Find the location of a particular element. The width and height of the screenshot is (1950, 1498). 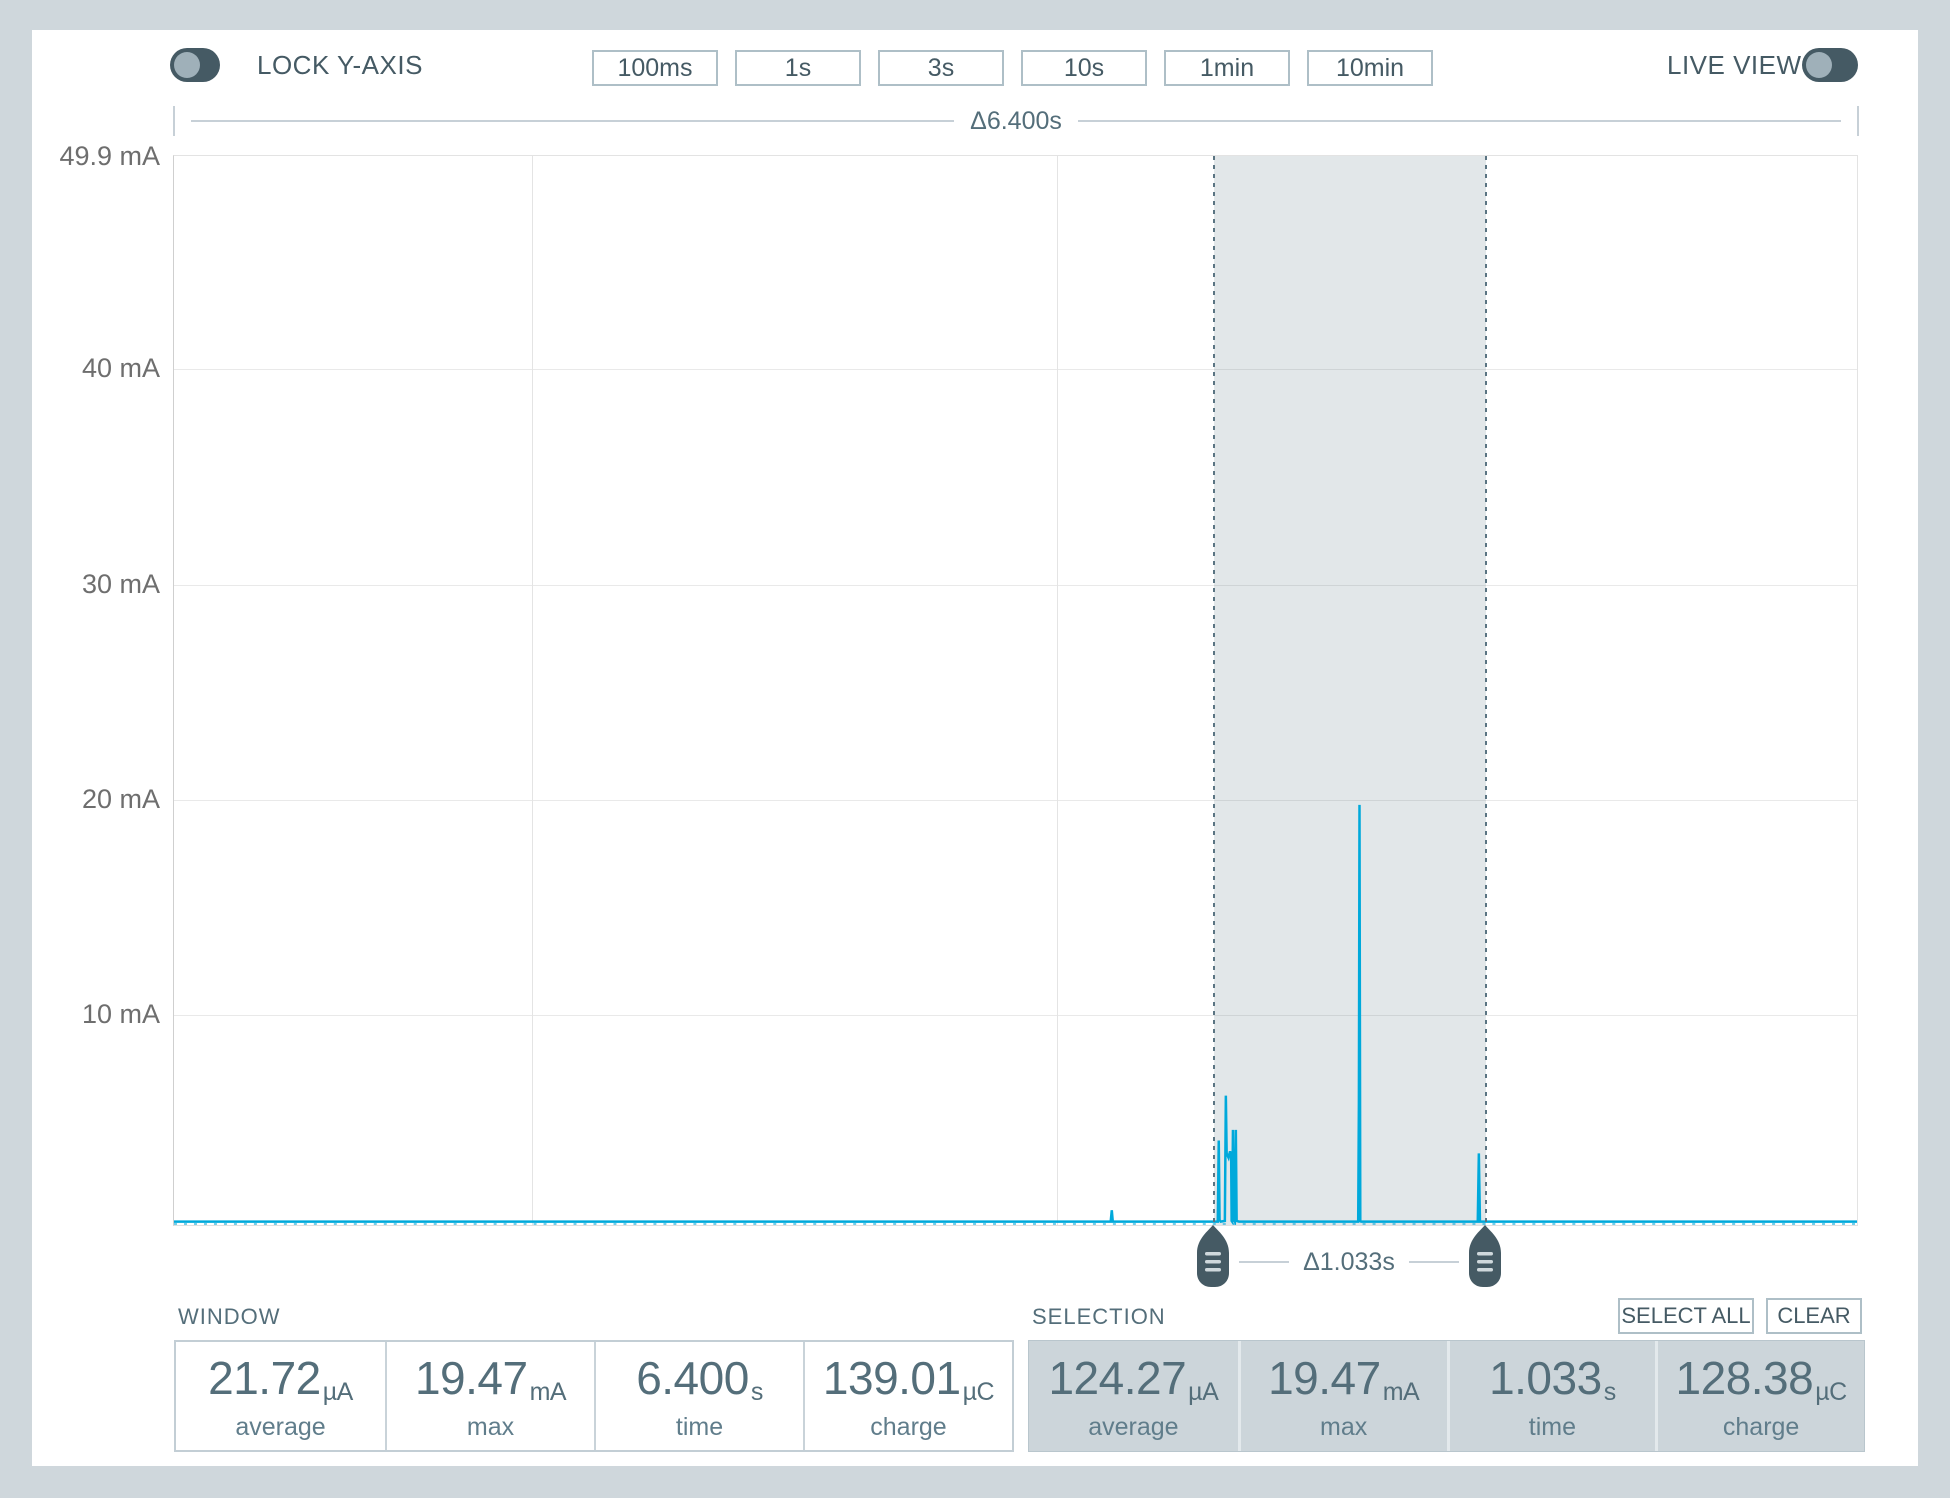

selection-delta-label: Δ1.033s is located at coordinates (1349, 1261).